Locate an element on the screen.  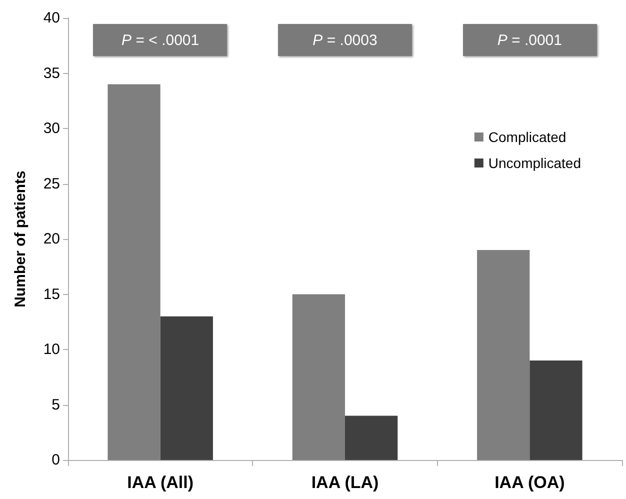
x-tick-label: IAA (All) is located at coordinates (160, 482).